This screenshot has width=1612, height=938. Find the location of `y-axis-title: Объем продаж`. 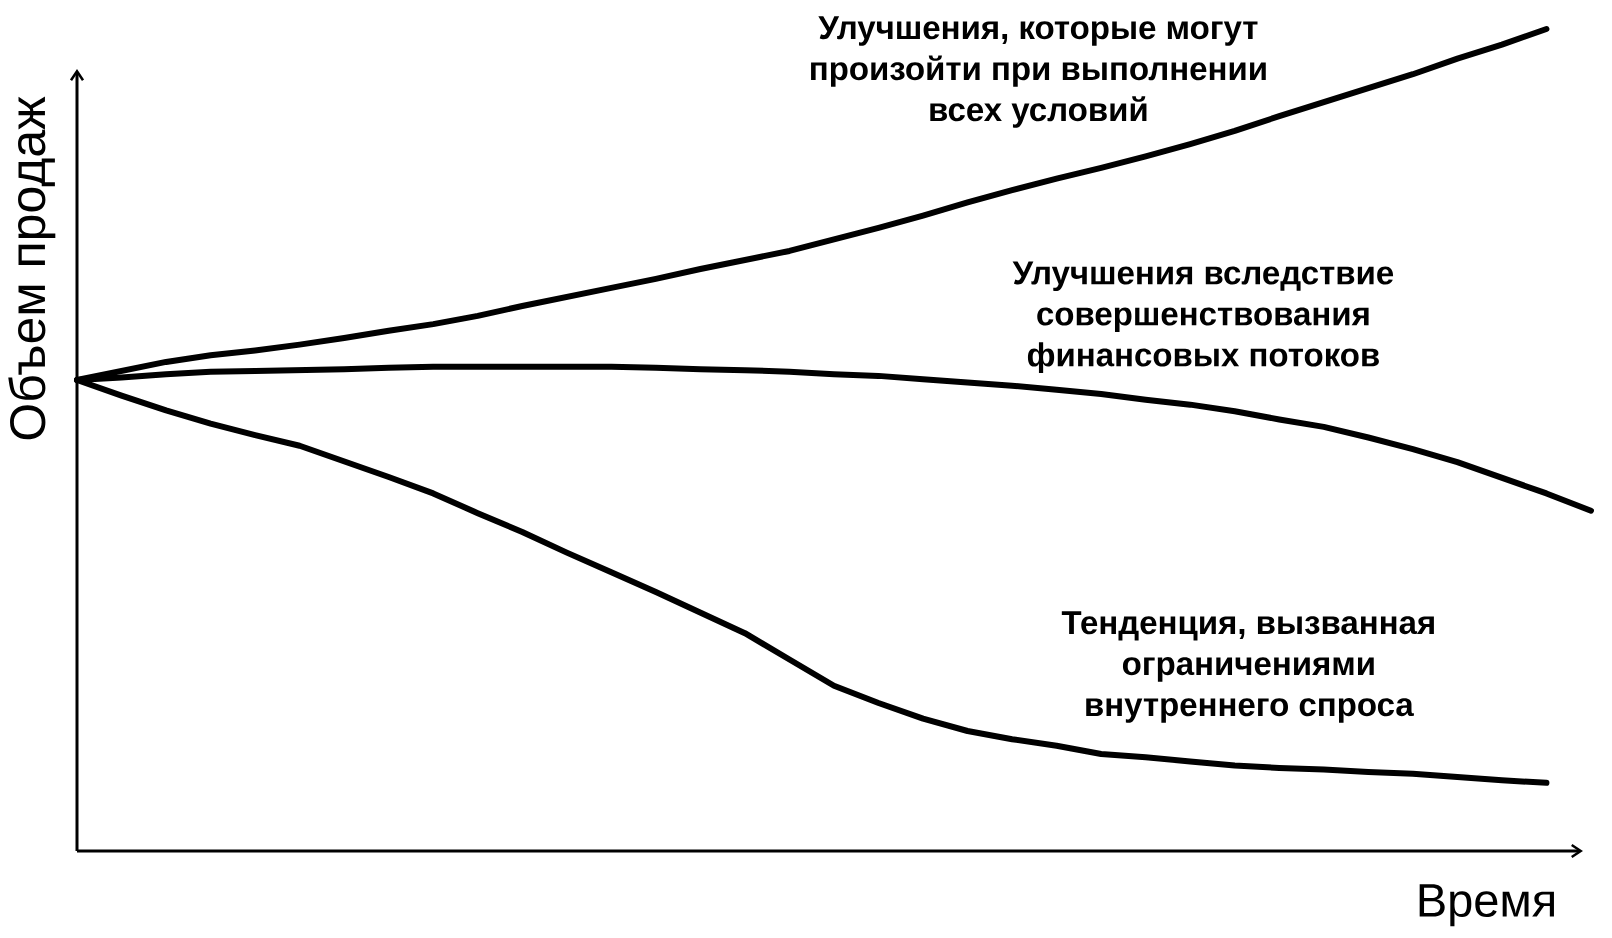

y-axis-title: Объем продаж is located at coordinates (32, 268).